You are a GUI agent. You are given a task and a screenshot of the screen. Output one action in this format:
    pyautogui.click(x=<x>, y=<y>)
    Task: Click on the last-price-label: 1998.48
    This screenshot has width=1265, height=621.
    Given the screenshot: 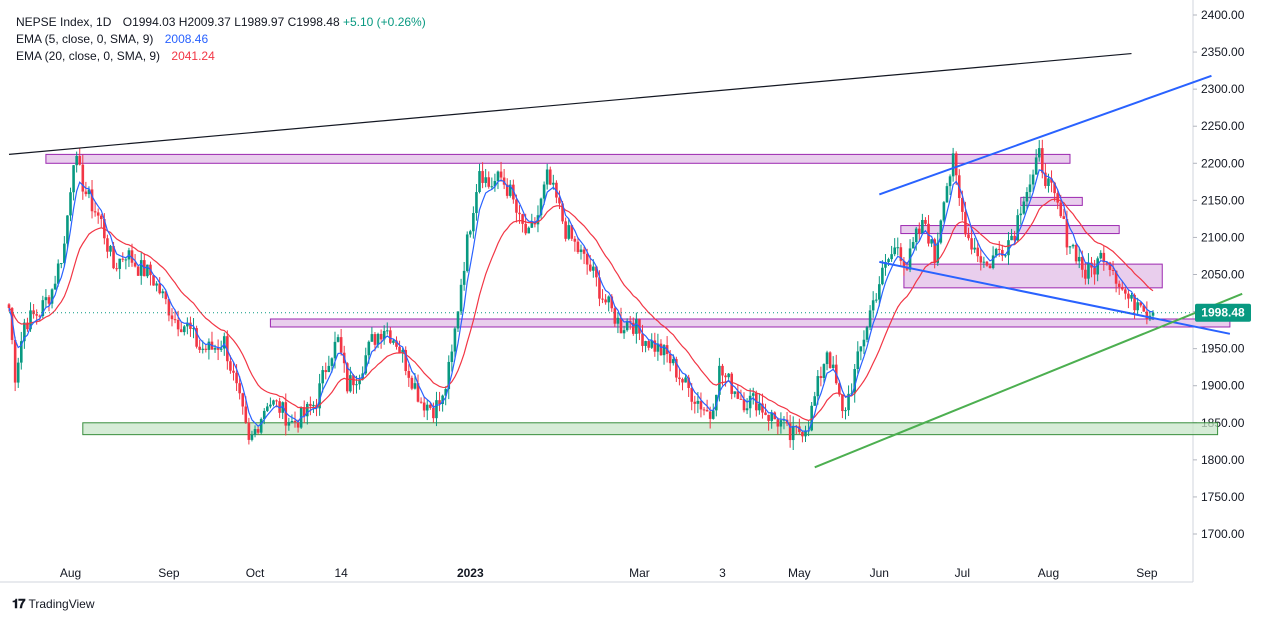 What is the action you would take?
    pyautogui.click(x=1223, y=313)
    